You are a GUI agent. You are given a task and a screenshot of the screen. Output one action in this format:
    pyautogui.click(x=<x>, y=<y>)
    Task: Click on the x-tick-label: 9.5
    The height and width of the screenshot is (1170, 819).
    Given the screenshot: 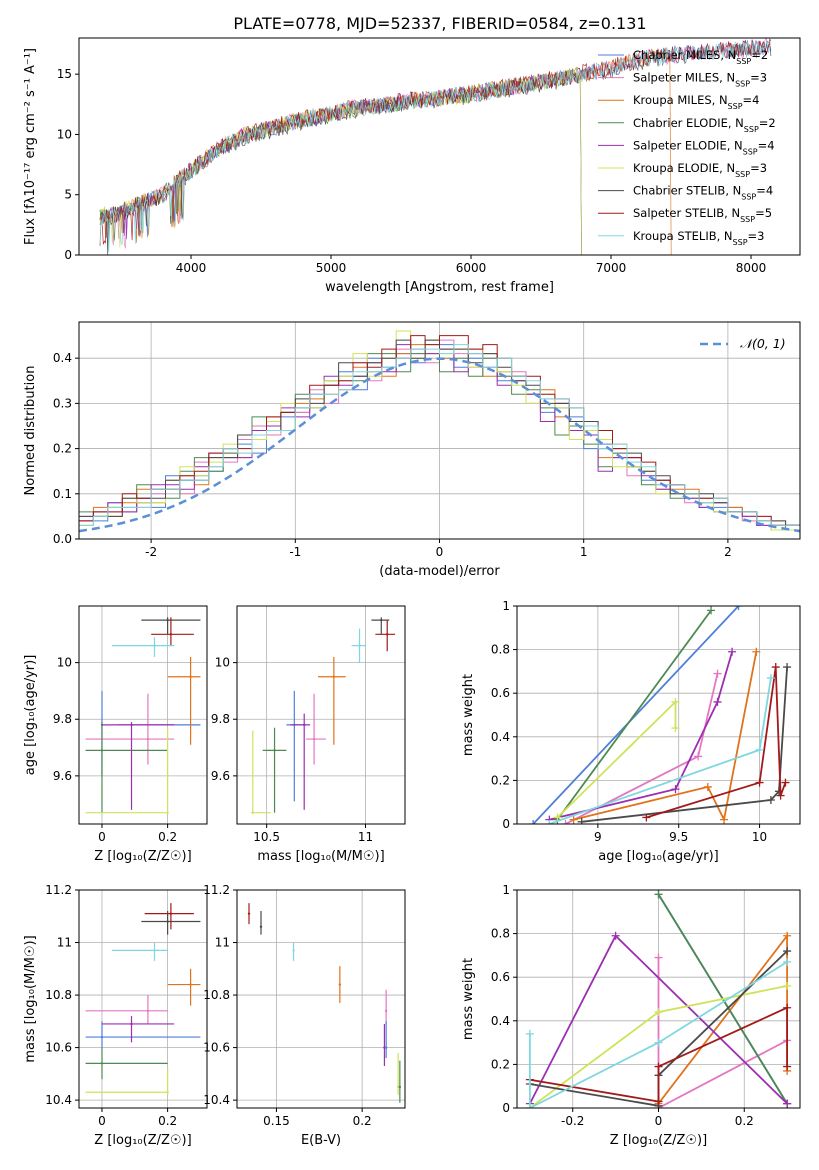 What is the action you would take?
    pyautogui.click(x=678, y=837)
    